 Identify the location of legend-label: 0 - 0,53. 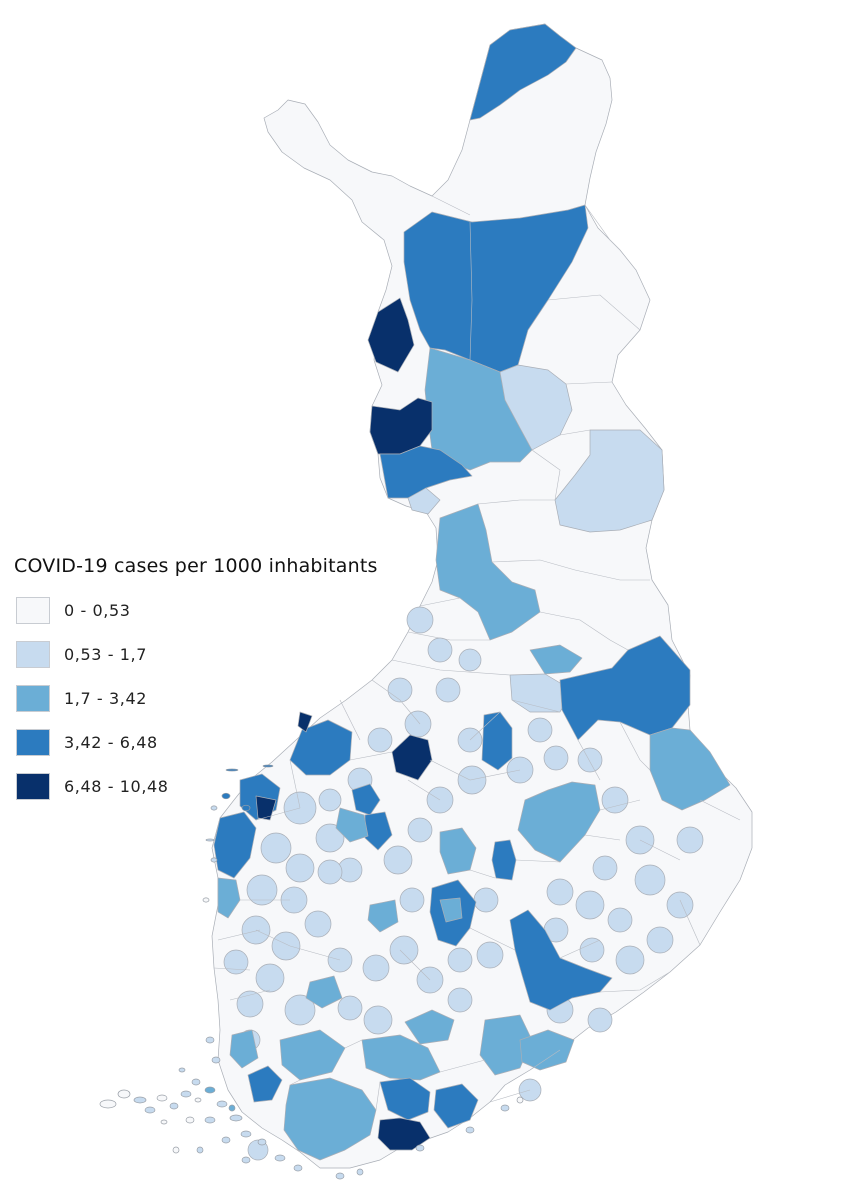
(97, 610).